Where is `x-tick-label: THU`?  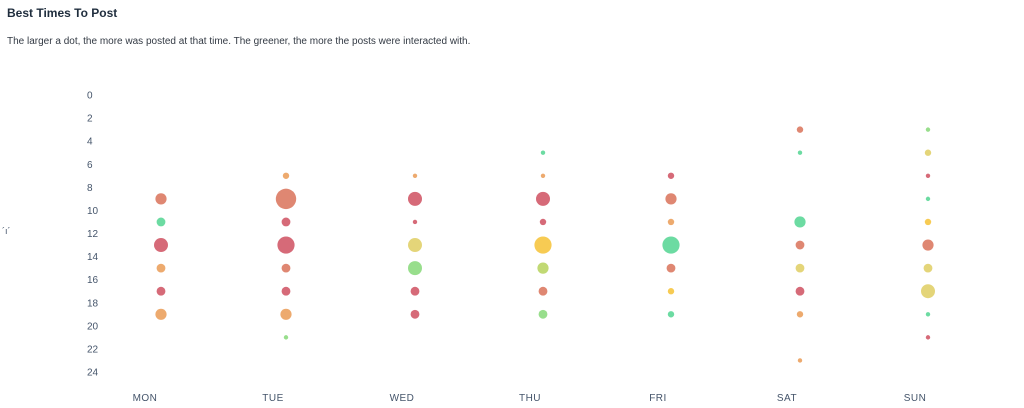 x-tick-label: THU is located at coordinates (530, 398).